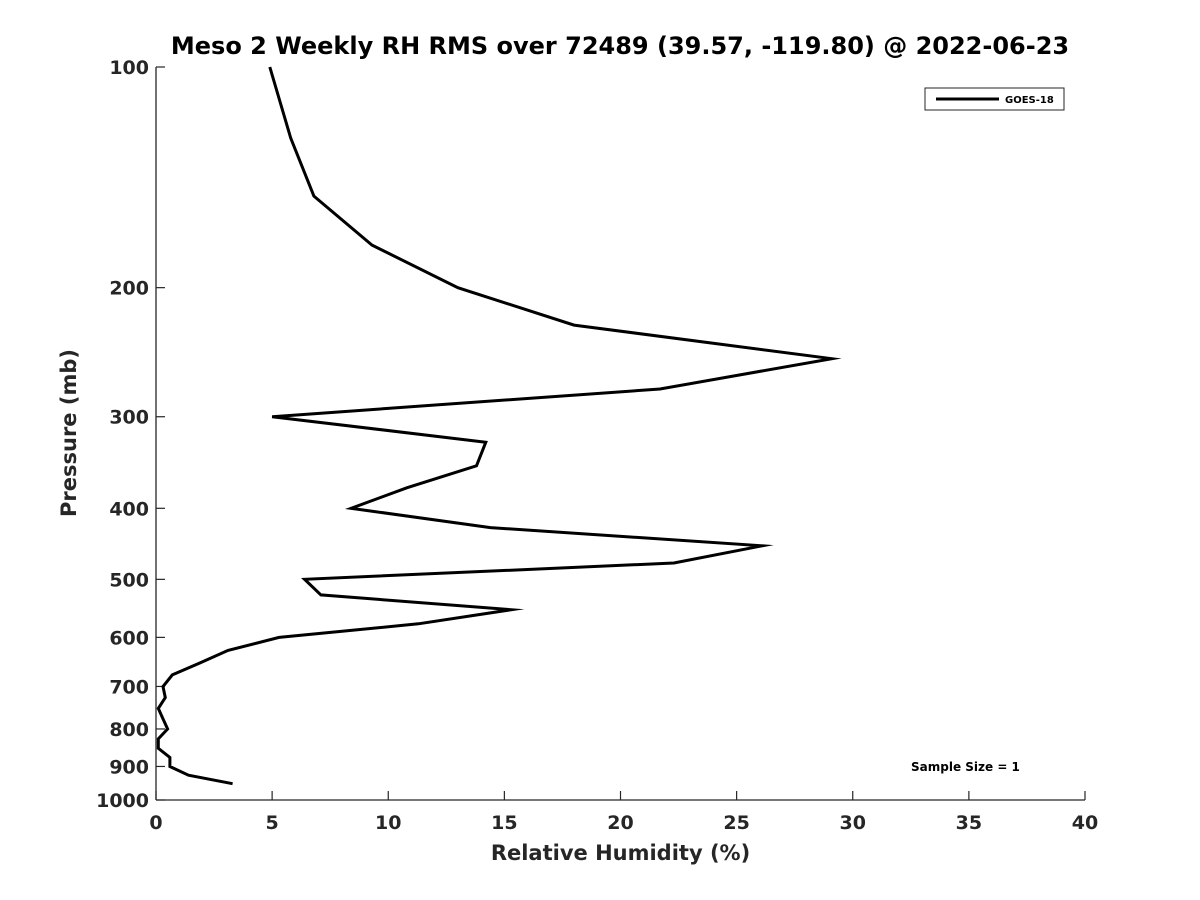 Image resolution: width=1200 pixels, height=900 pixels. What do you see at coordinates (965, 767) in the screenshot?
I see `sample-size-annotation: Sample Size = 1` at bounding box center [965, 767].